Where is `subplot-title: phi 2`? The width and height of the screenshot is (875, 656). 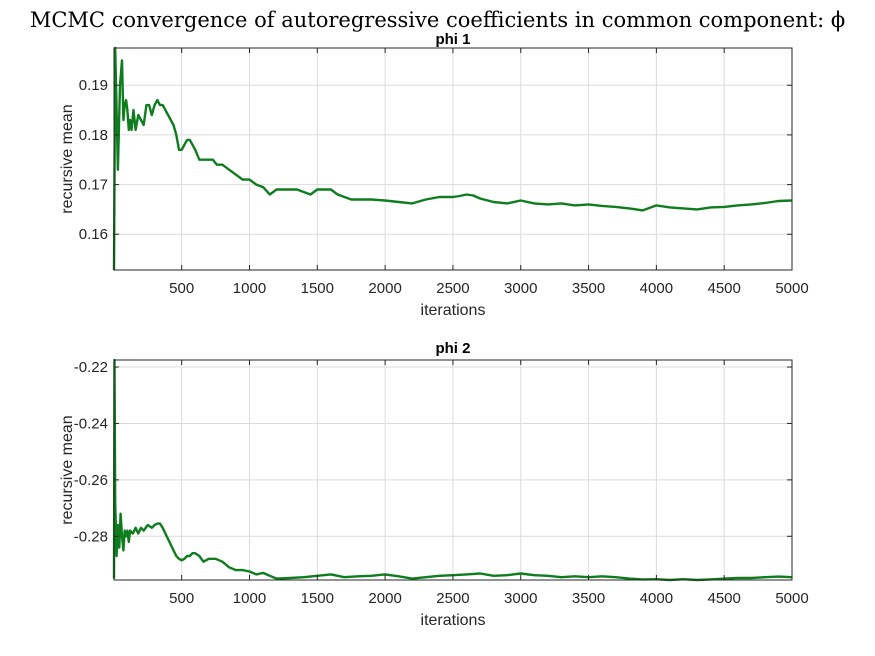 subplot-title: phi 2 is located at coordinates (452, 348).